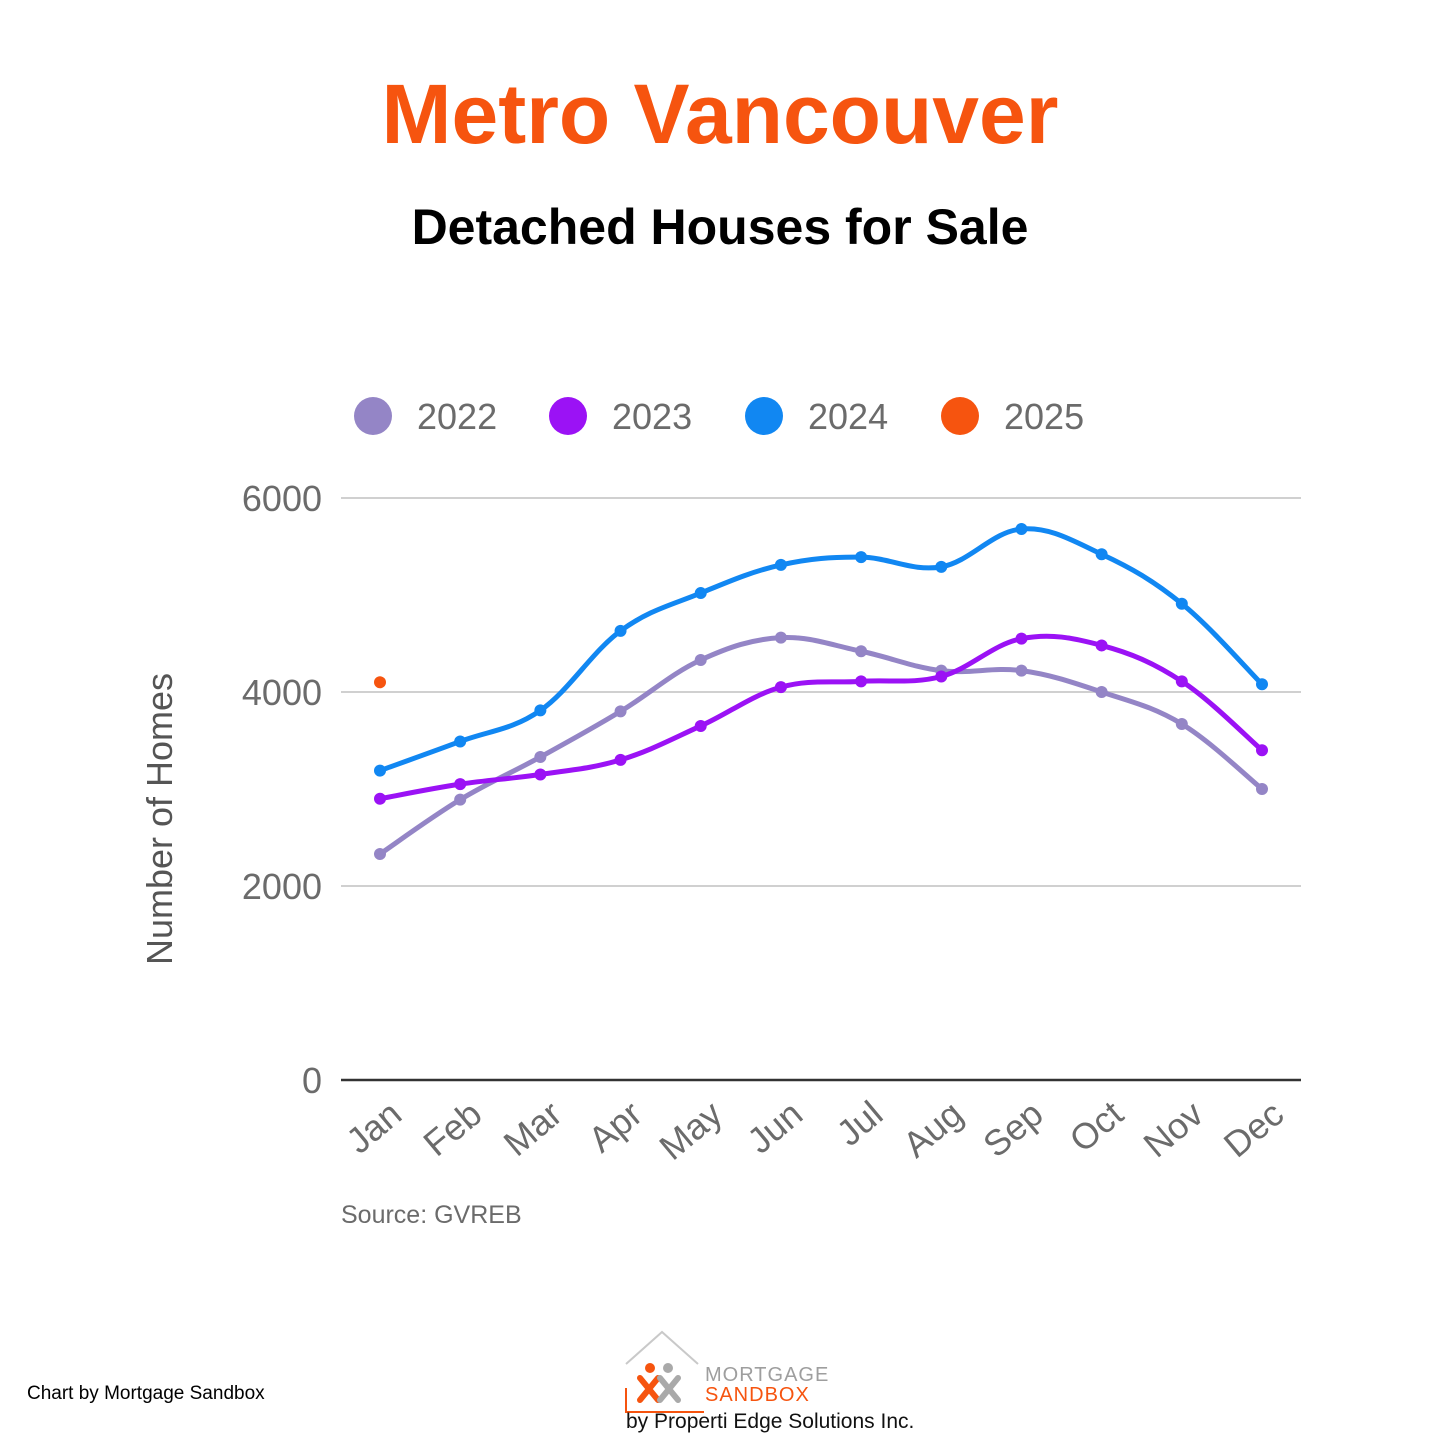 Image resolution: width=1440 pixels, height=1440 pixels. I want to click on y-tick-label: 0, so click(312, 1080).